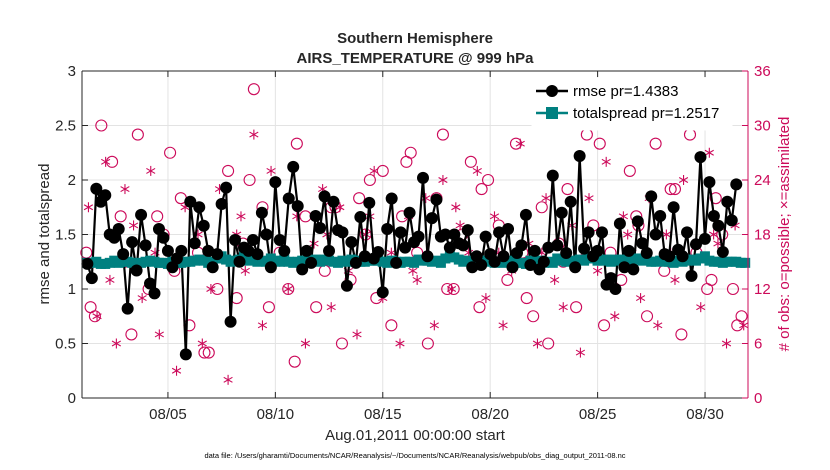 The image size is (830, 470). I want to click on chart-subtitle: AIRS_TEMPERATURE @ 999 hPa, so click(416, 58).